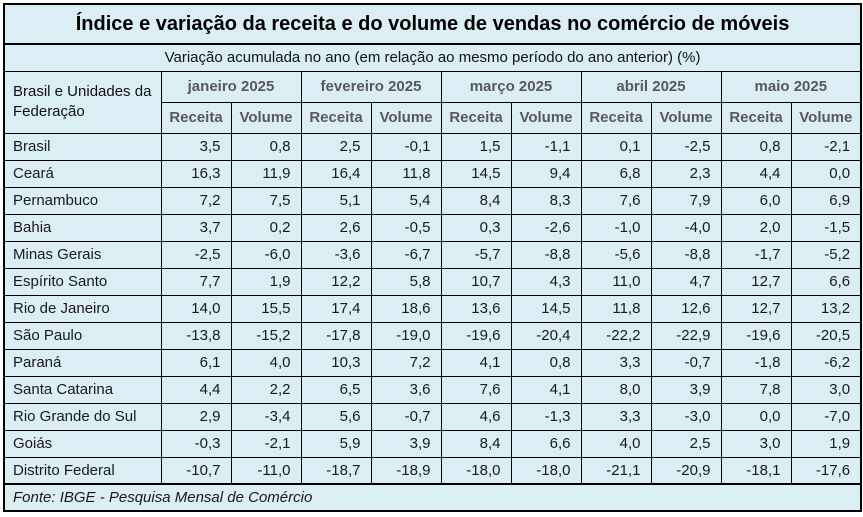 This screenshot has height=517, width=863. I want to click on value-cell: 7,7, so click(196, 281).